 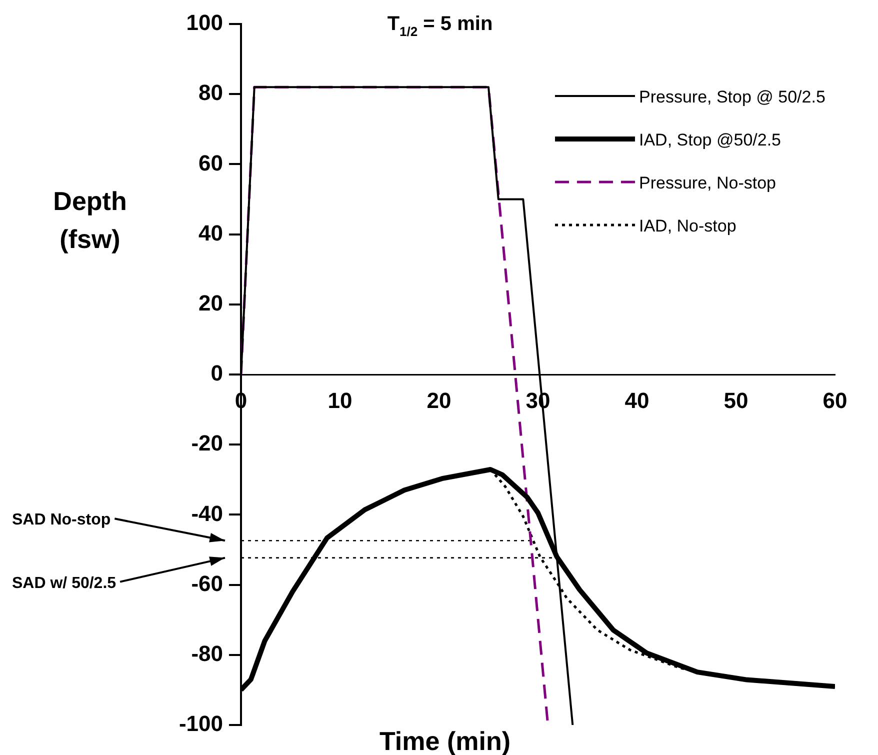 I want to click on y-tick-label: 40, so click(x=210, y=233).